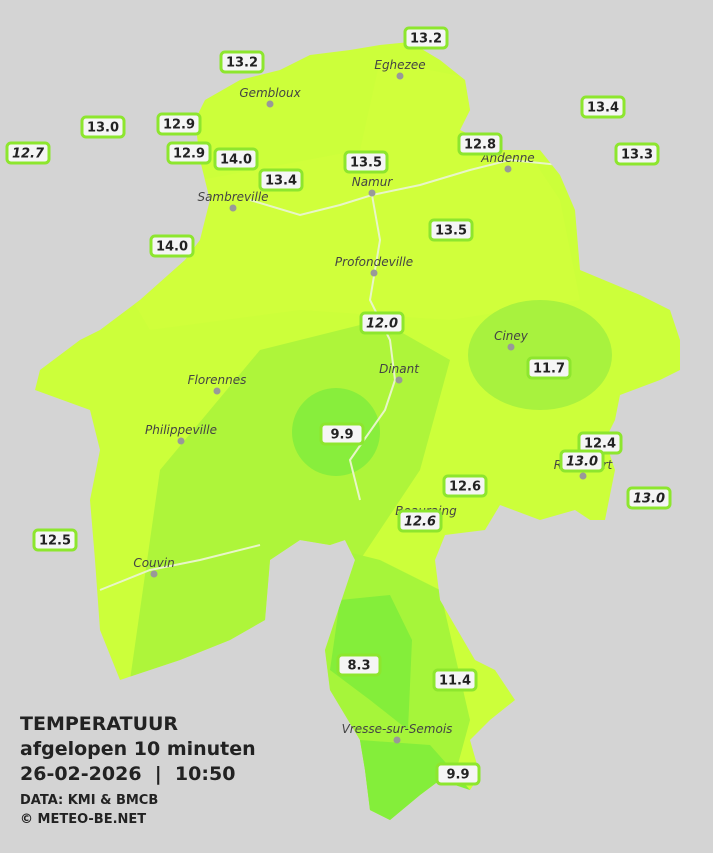 The width and height of the screenshot is (713, 853). What do you see at coordinates (181, 430) in the screenshot?
I see `city-label: Philippeville` at bounding box center [181, 430].